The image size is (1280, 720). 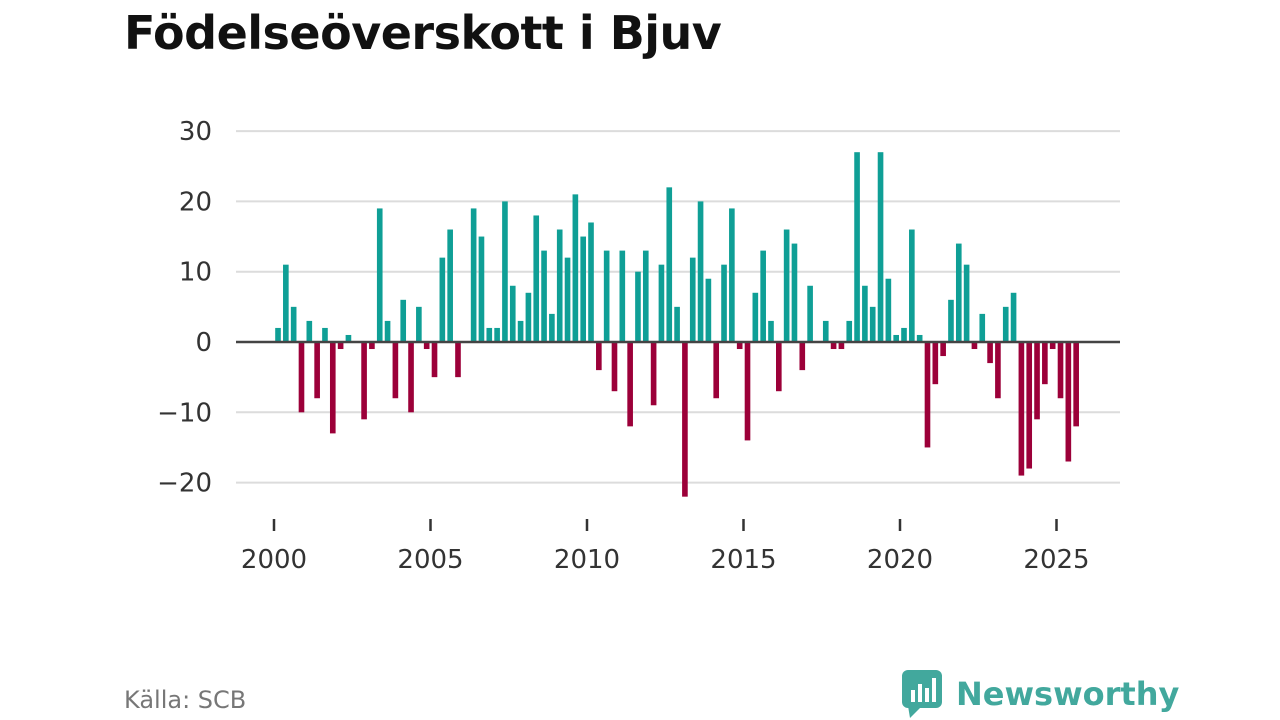 I want to click on y-tick-label: 10, so click(x=195, y=273).